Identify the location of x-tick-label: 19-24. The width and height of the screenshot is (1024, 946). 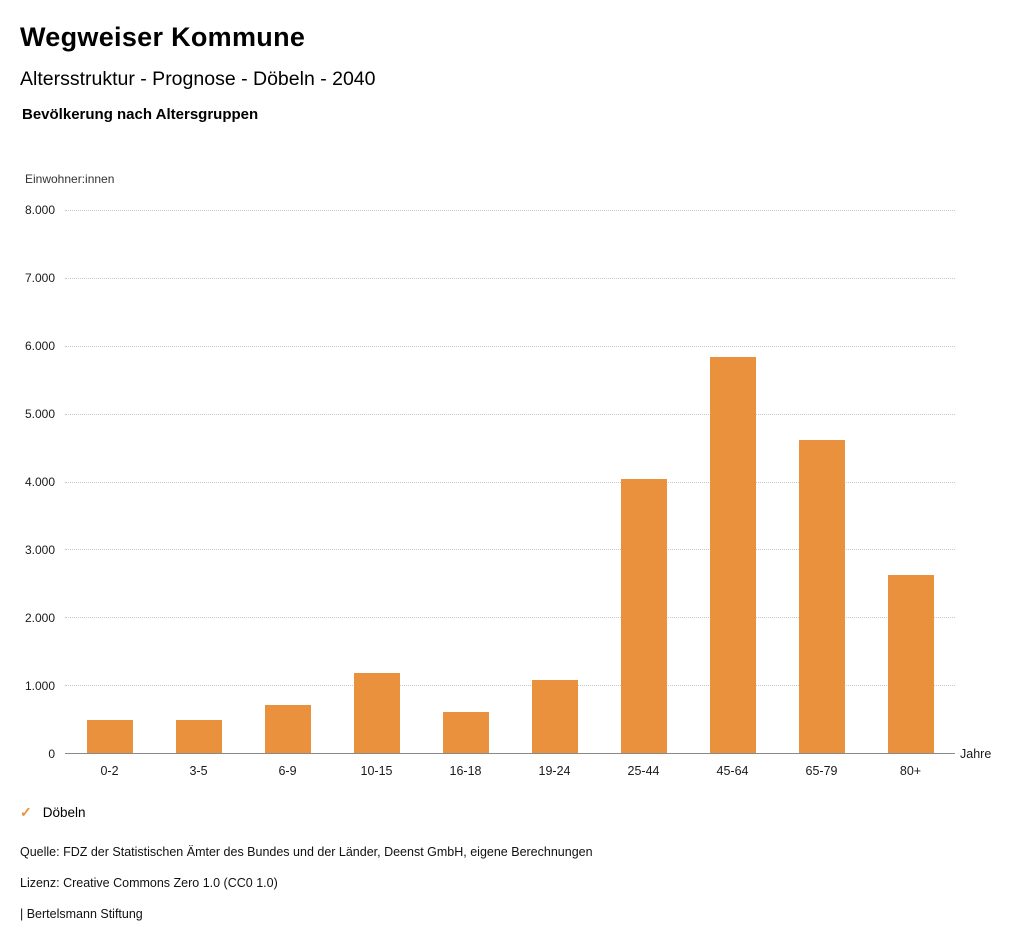
(554, 771).